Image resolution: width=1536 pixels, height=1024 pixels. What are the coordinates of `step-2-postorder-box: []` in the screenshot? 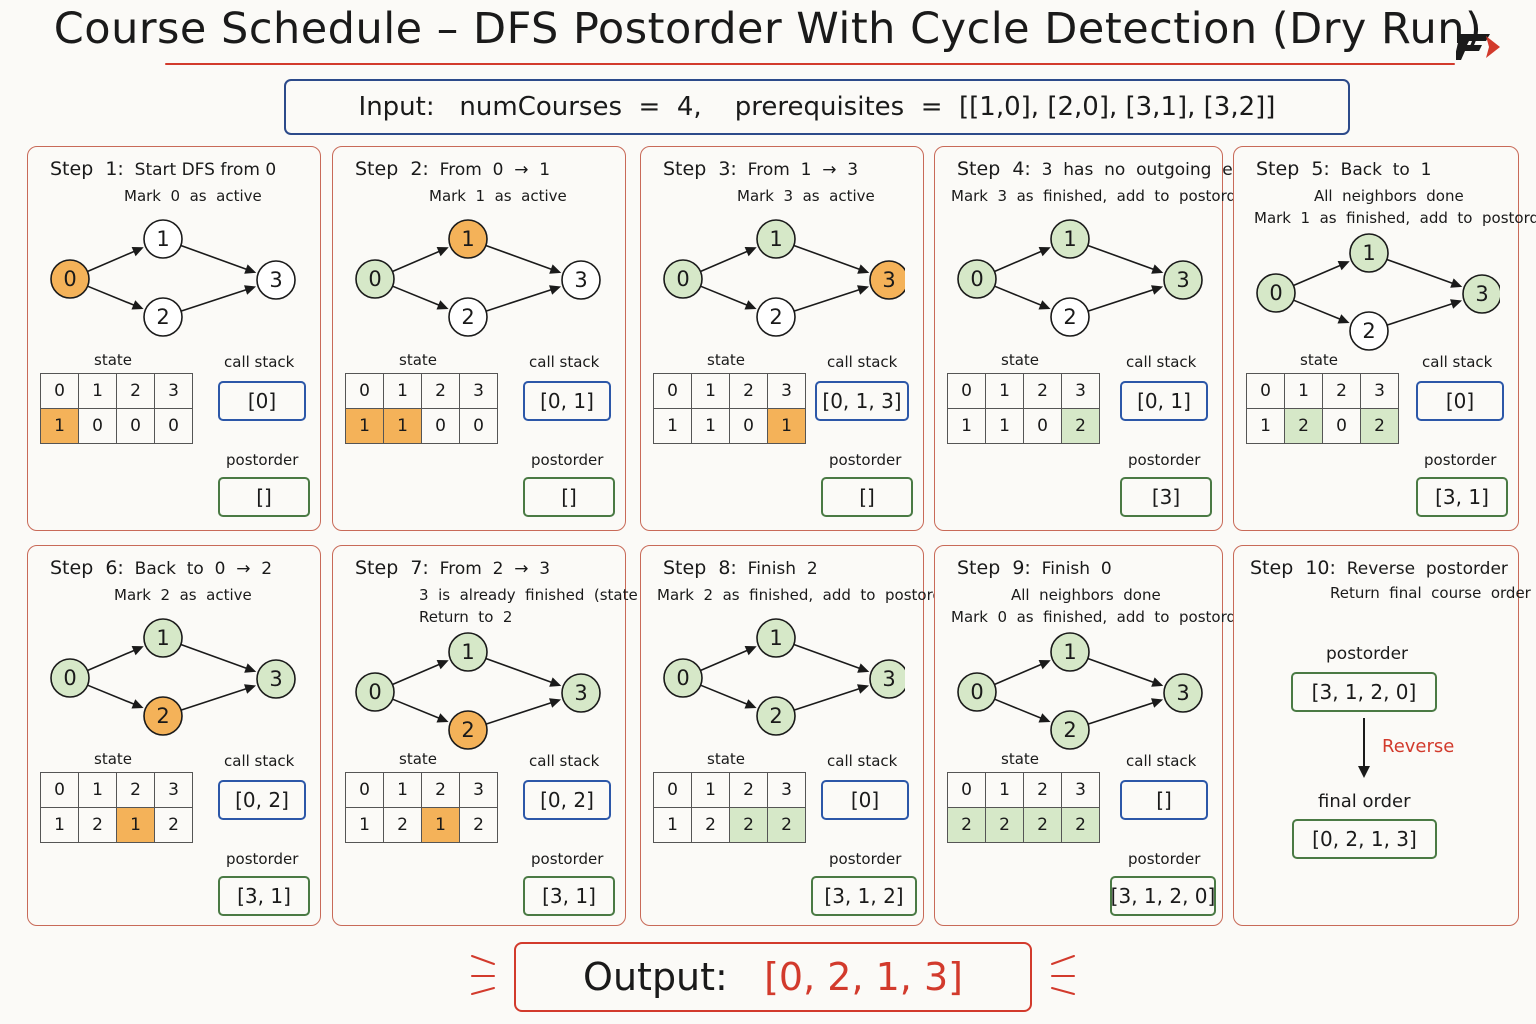 It's located at (569, 497).